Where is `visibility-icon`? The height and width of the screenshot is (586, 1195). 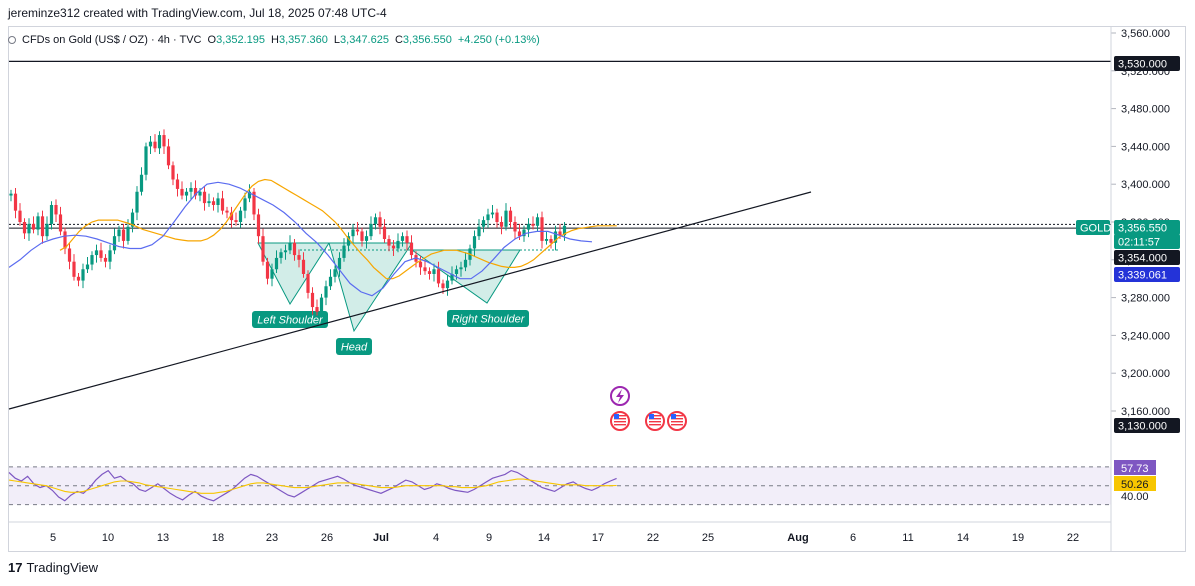
visibility-icon is located at coordinates (12, 40).